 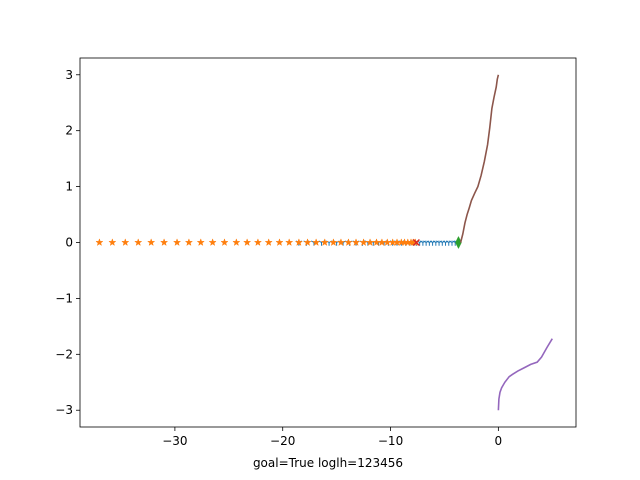 What do you see at coordinates (332, 437) in the screenshot?
I see `x-axis: −30 −20 −10 0` at bounding box center [332, 437].